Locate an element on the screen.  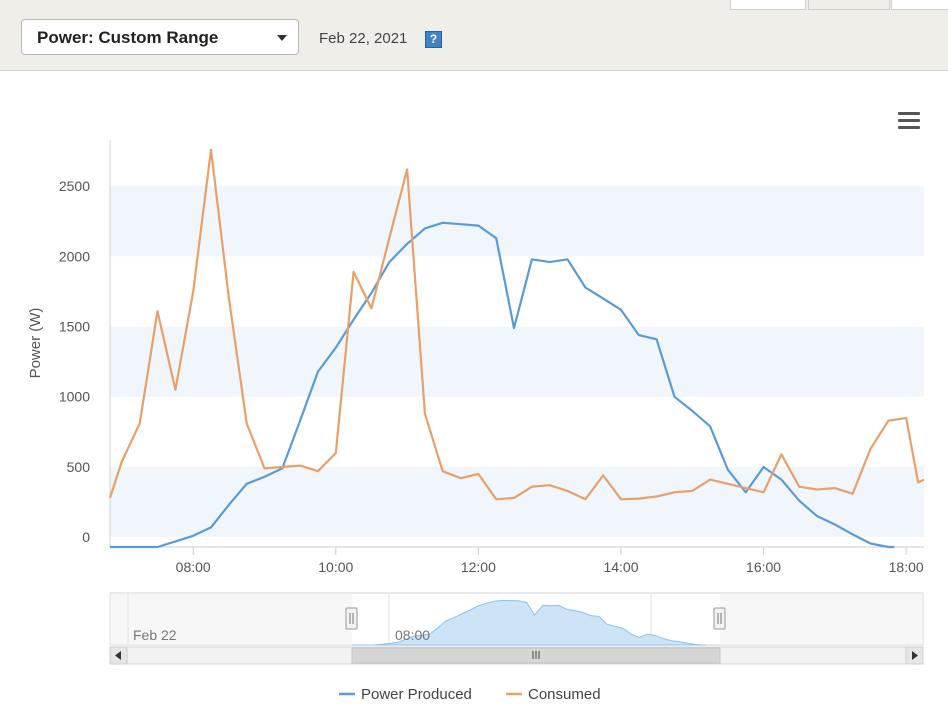
chevron-down-icon is located at coordinates (282, 38).